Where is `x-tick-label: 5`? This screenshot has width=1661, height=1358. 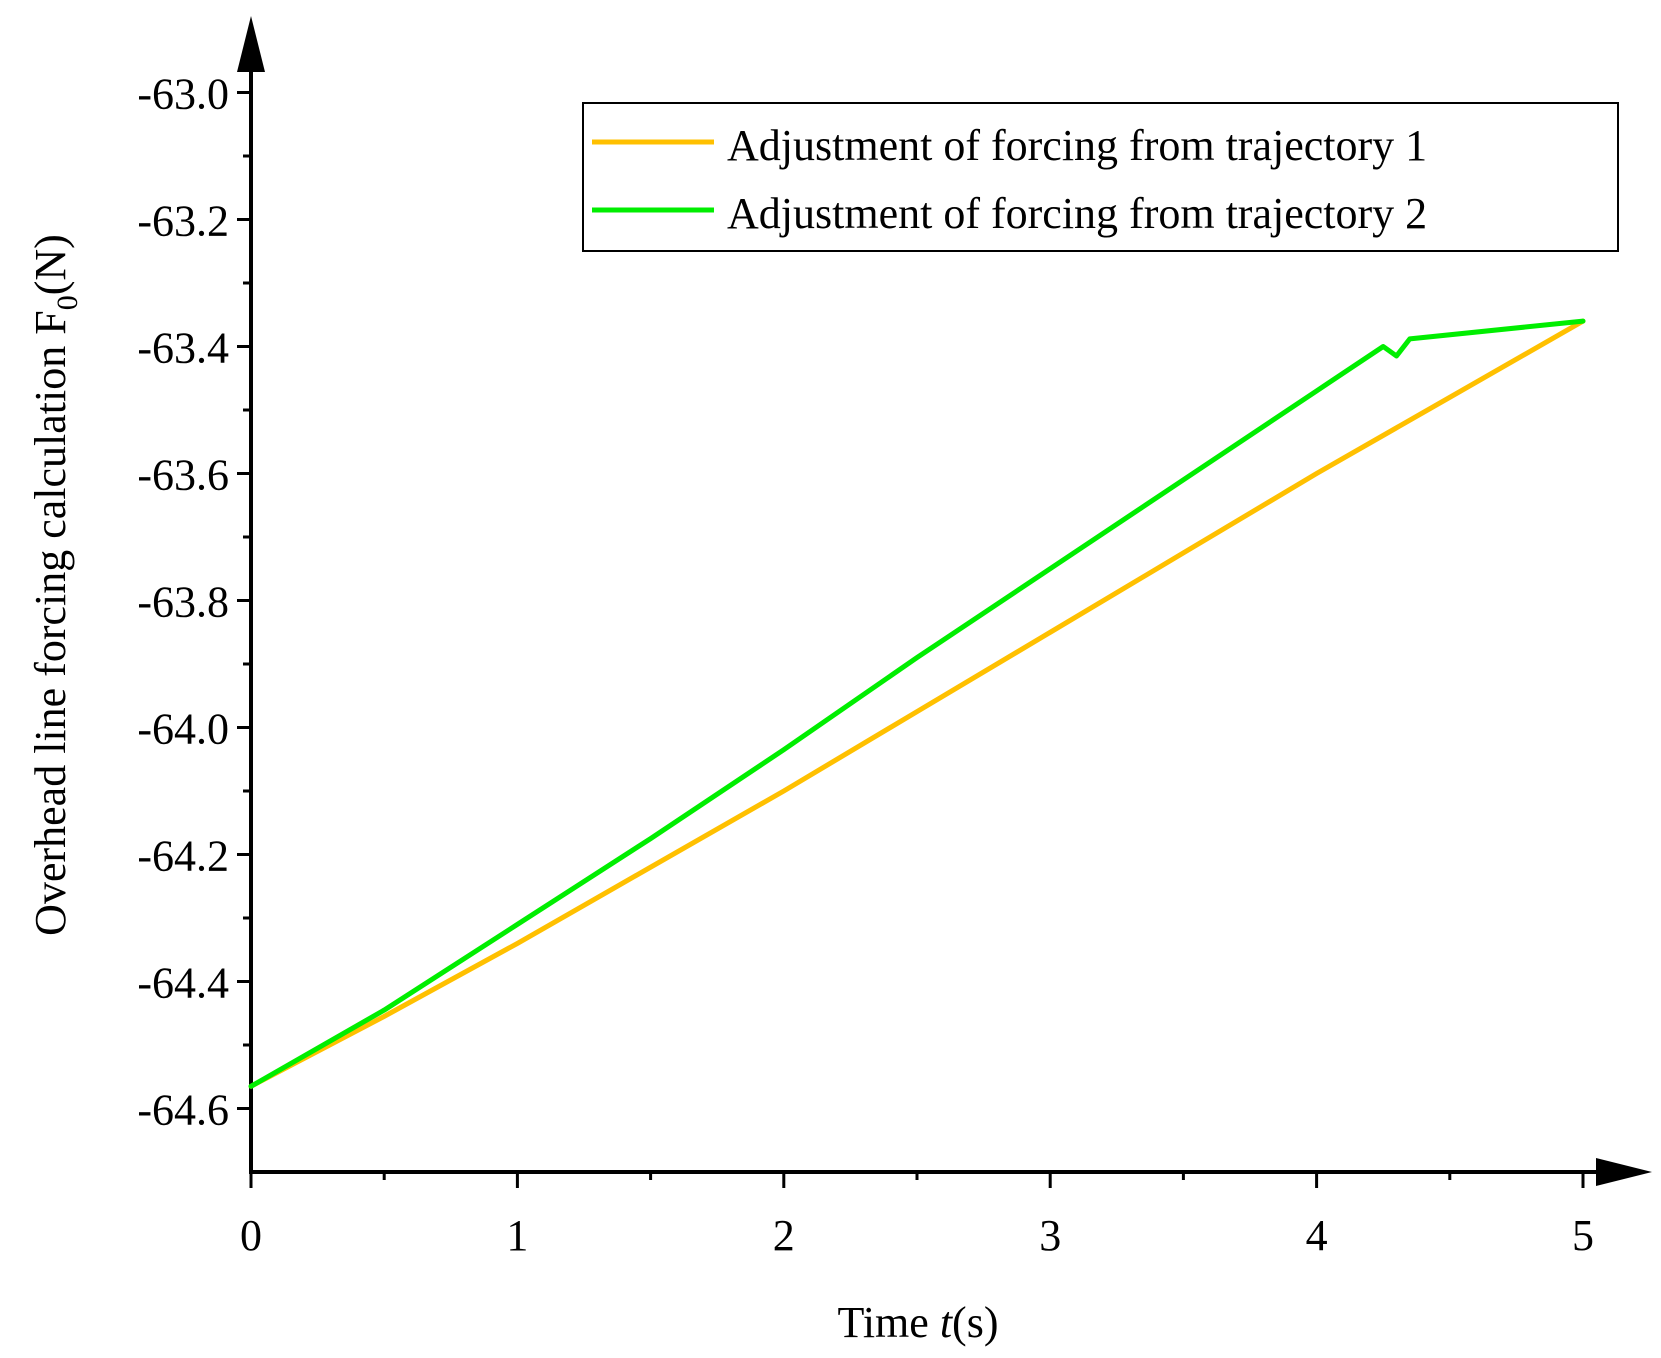
x-tick-label: 5 is located at coordinates (1583, 1235).